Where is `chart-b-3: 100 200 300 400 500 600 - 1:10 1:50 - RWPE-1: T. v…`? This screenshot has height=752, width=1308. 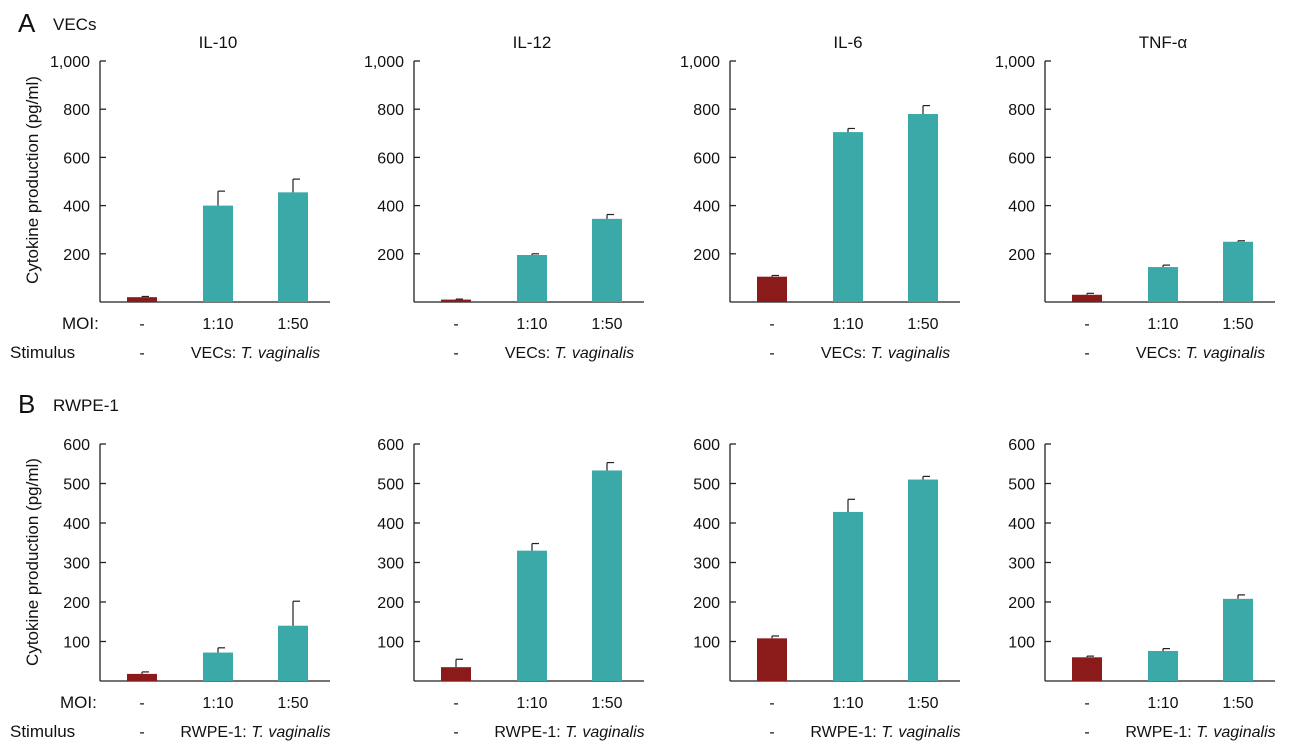 chart-b-3: 100 200 300 400 500 600 - 1:10 1:50 - RWPE-1: T. v… is located at coordinates (826, 589).